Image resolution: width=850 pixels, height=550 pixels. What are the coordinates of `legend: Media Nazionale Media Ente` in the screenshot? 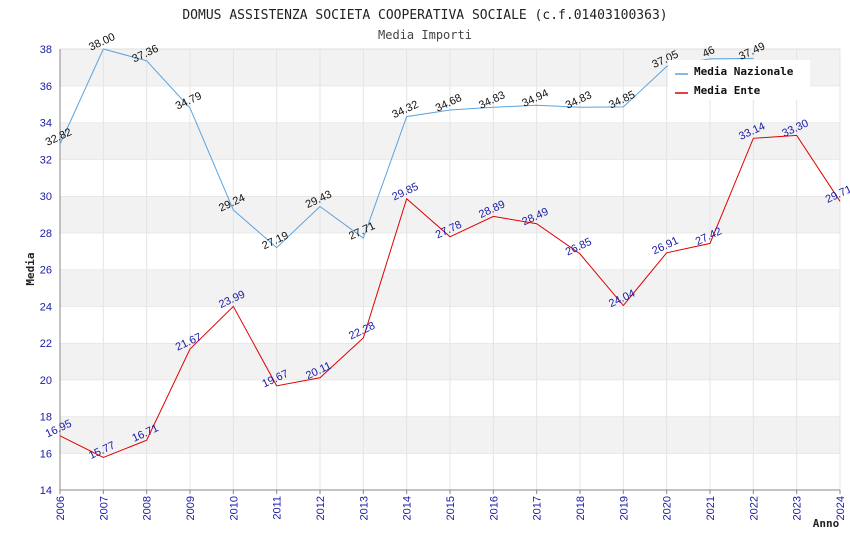 It's located at (739, 80).